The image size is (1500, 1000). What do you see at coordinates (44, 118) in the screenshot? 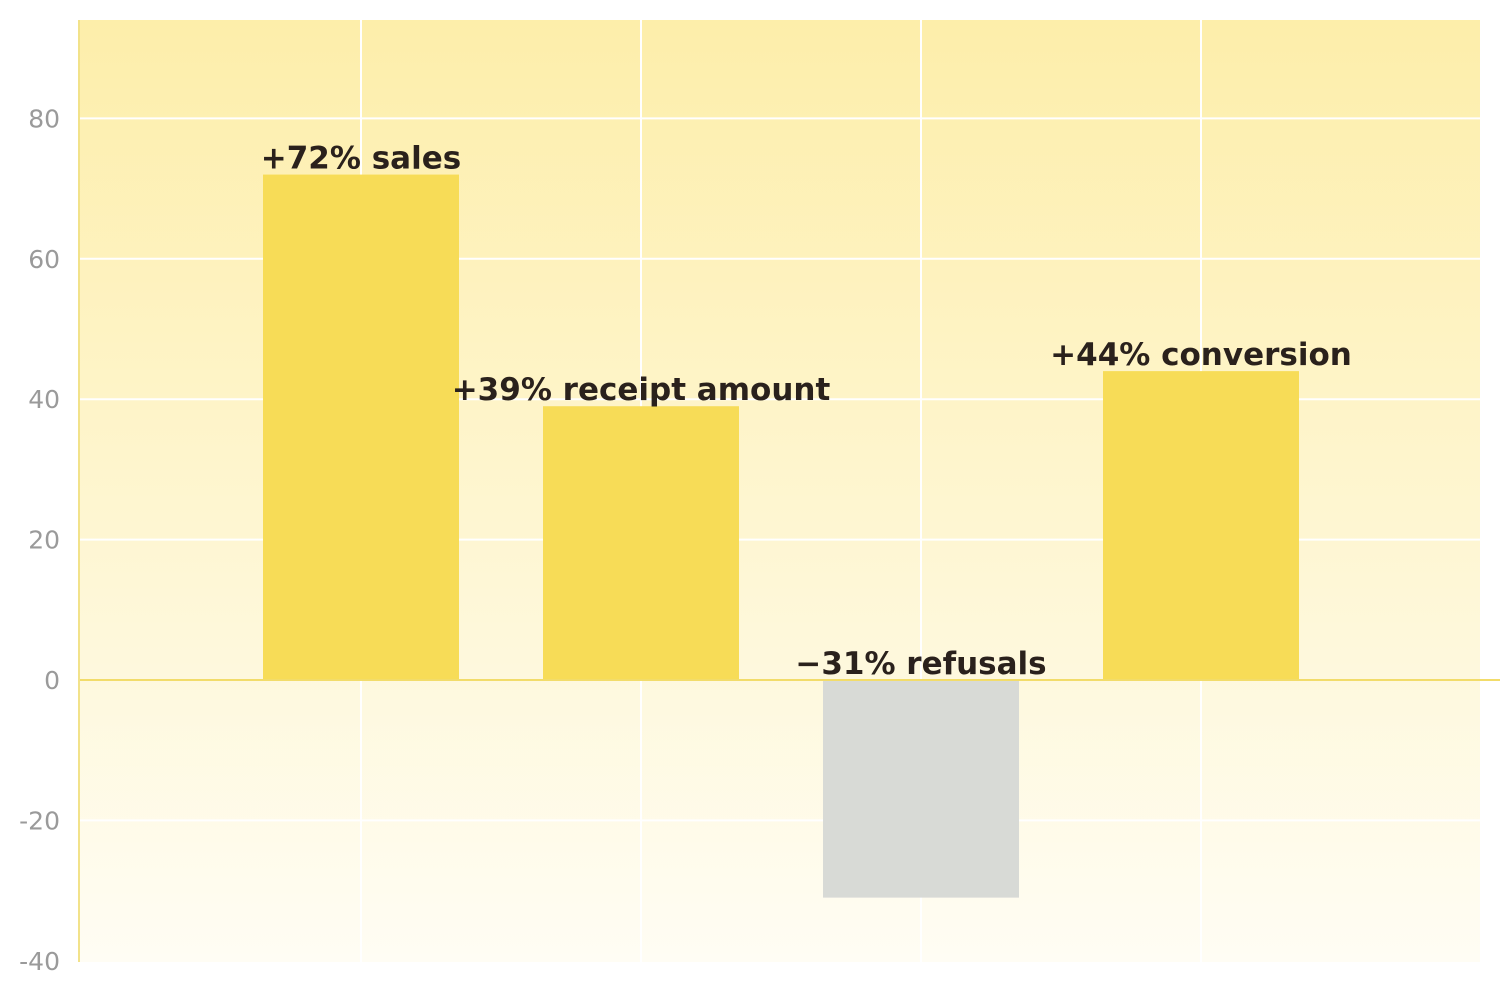
I see `y-tick-label: 80` at bounding box center [44, 118].